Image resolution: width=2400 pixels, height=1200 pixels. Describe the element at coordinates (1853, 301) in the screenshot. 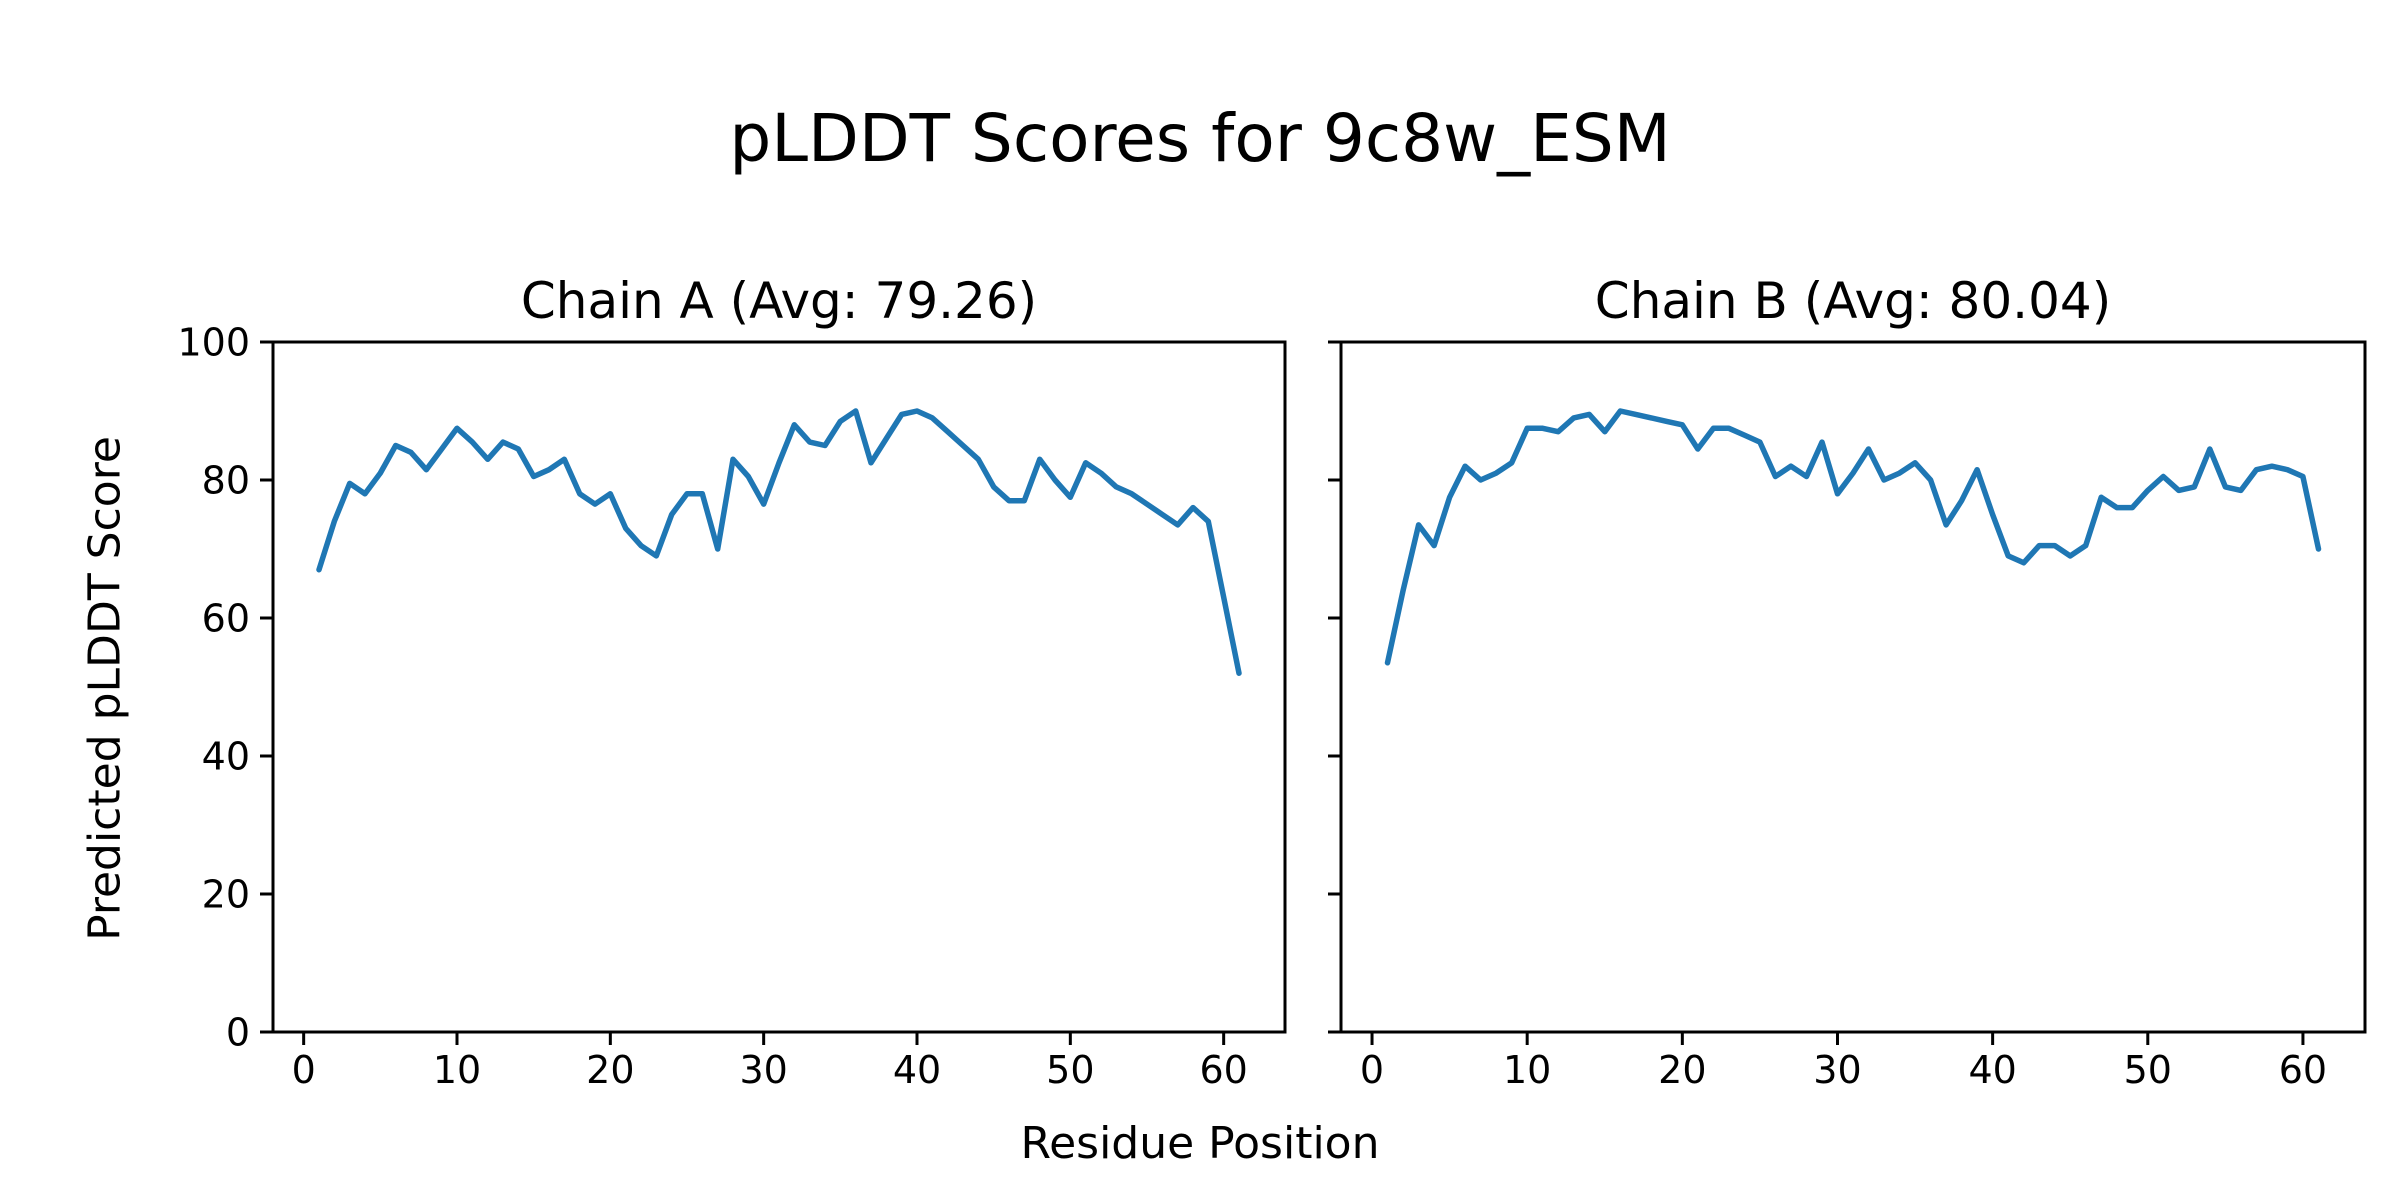

I see `chain-b-title: Chain B (Avg: 80.04)` at that location.